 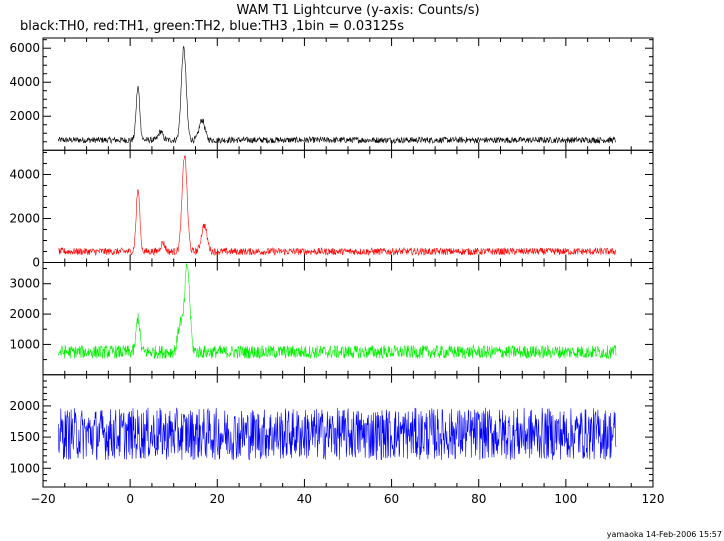 I want to click on series-th0-line, so click(x=337, y=95).